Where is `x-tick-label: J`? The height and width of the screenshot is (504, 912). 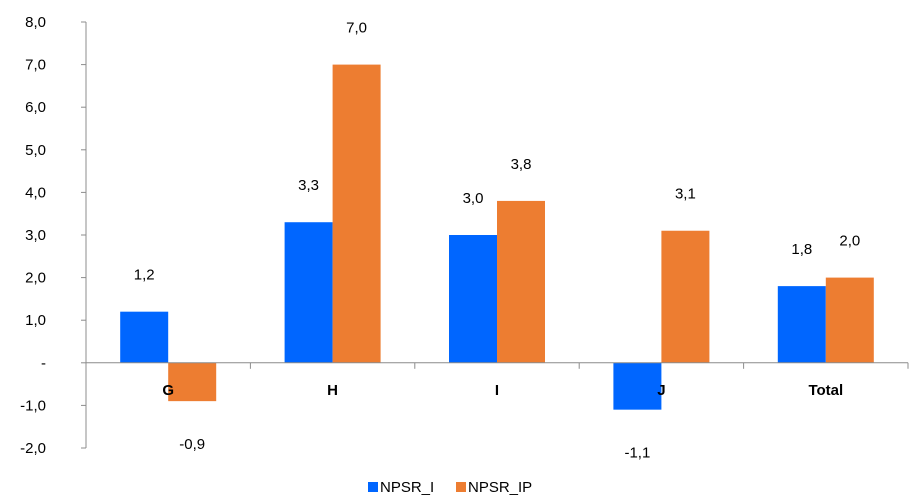 x-tick-label: J is located at coordinates (661, 390).